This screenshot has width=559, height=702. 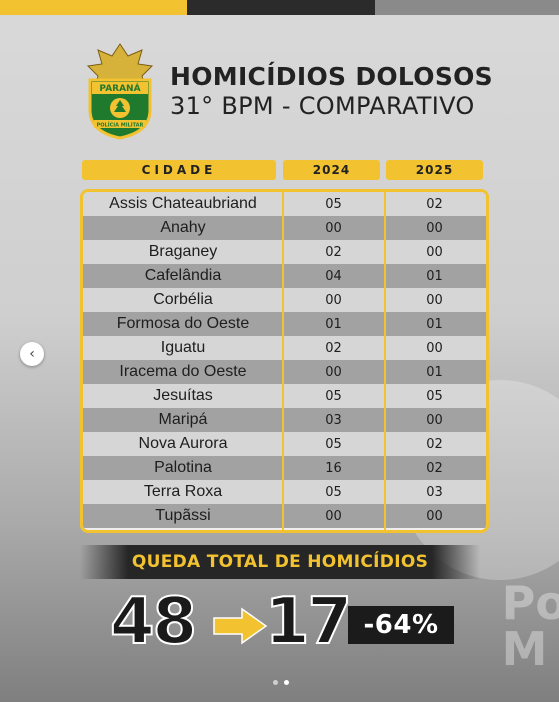 I want to click on arrow-right-icon, so click(x=240, y=626).